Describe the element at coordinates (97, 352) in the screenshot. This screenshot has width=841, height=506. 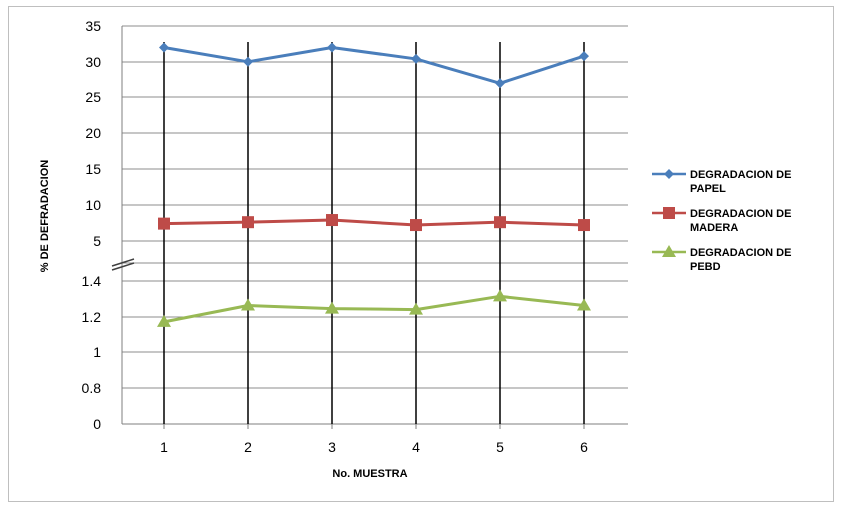
I see `y-tick-label: 1` at that location.